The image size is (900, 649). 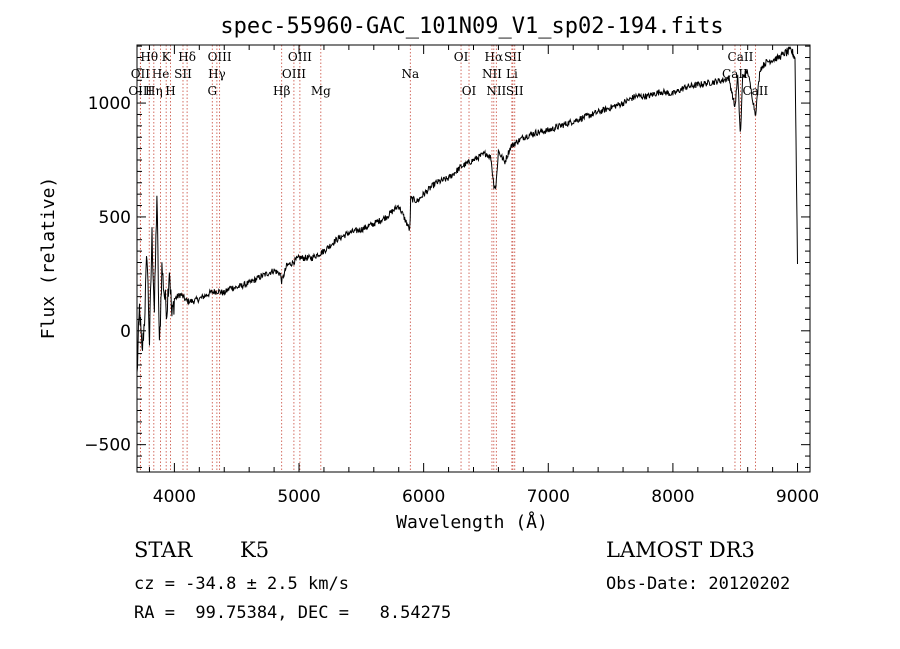 What do you see at coordinates (298, 497) in the screenshot?
I see `x-tick-label: 5000` at bounding box center [298, 497].